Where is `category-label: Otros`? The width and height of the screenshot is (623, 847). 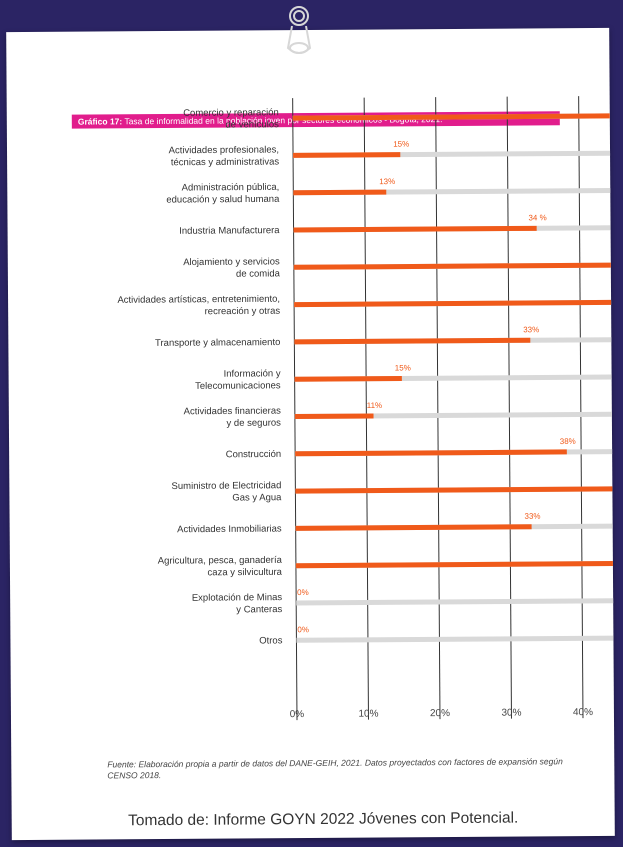
category-label: Otros is located at coordinates (271, 640).